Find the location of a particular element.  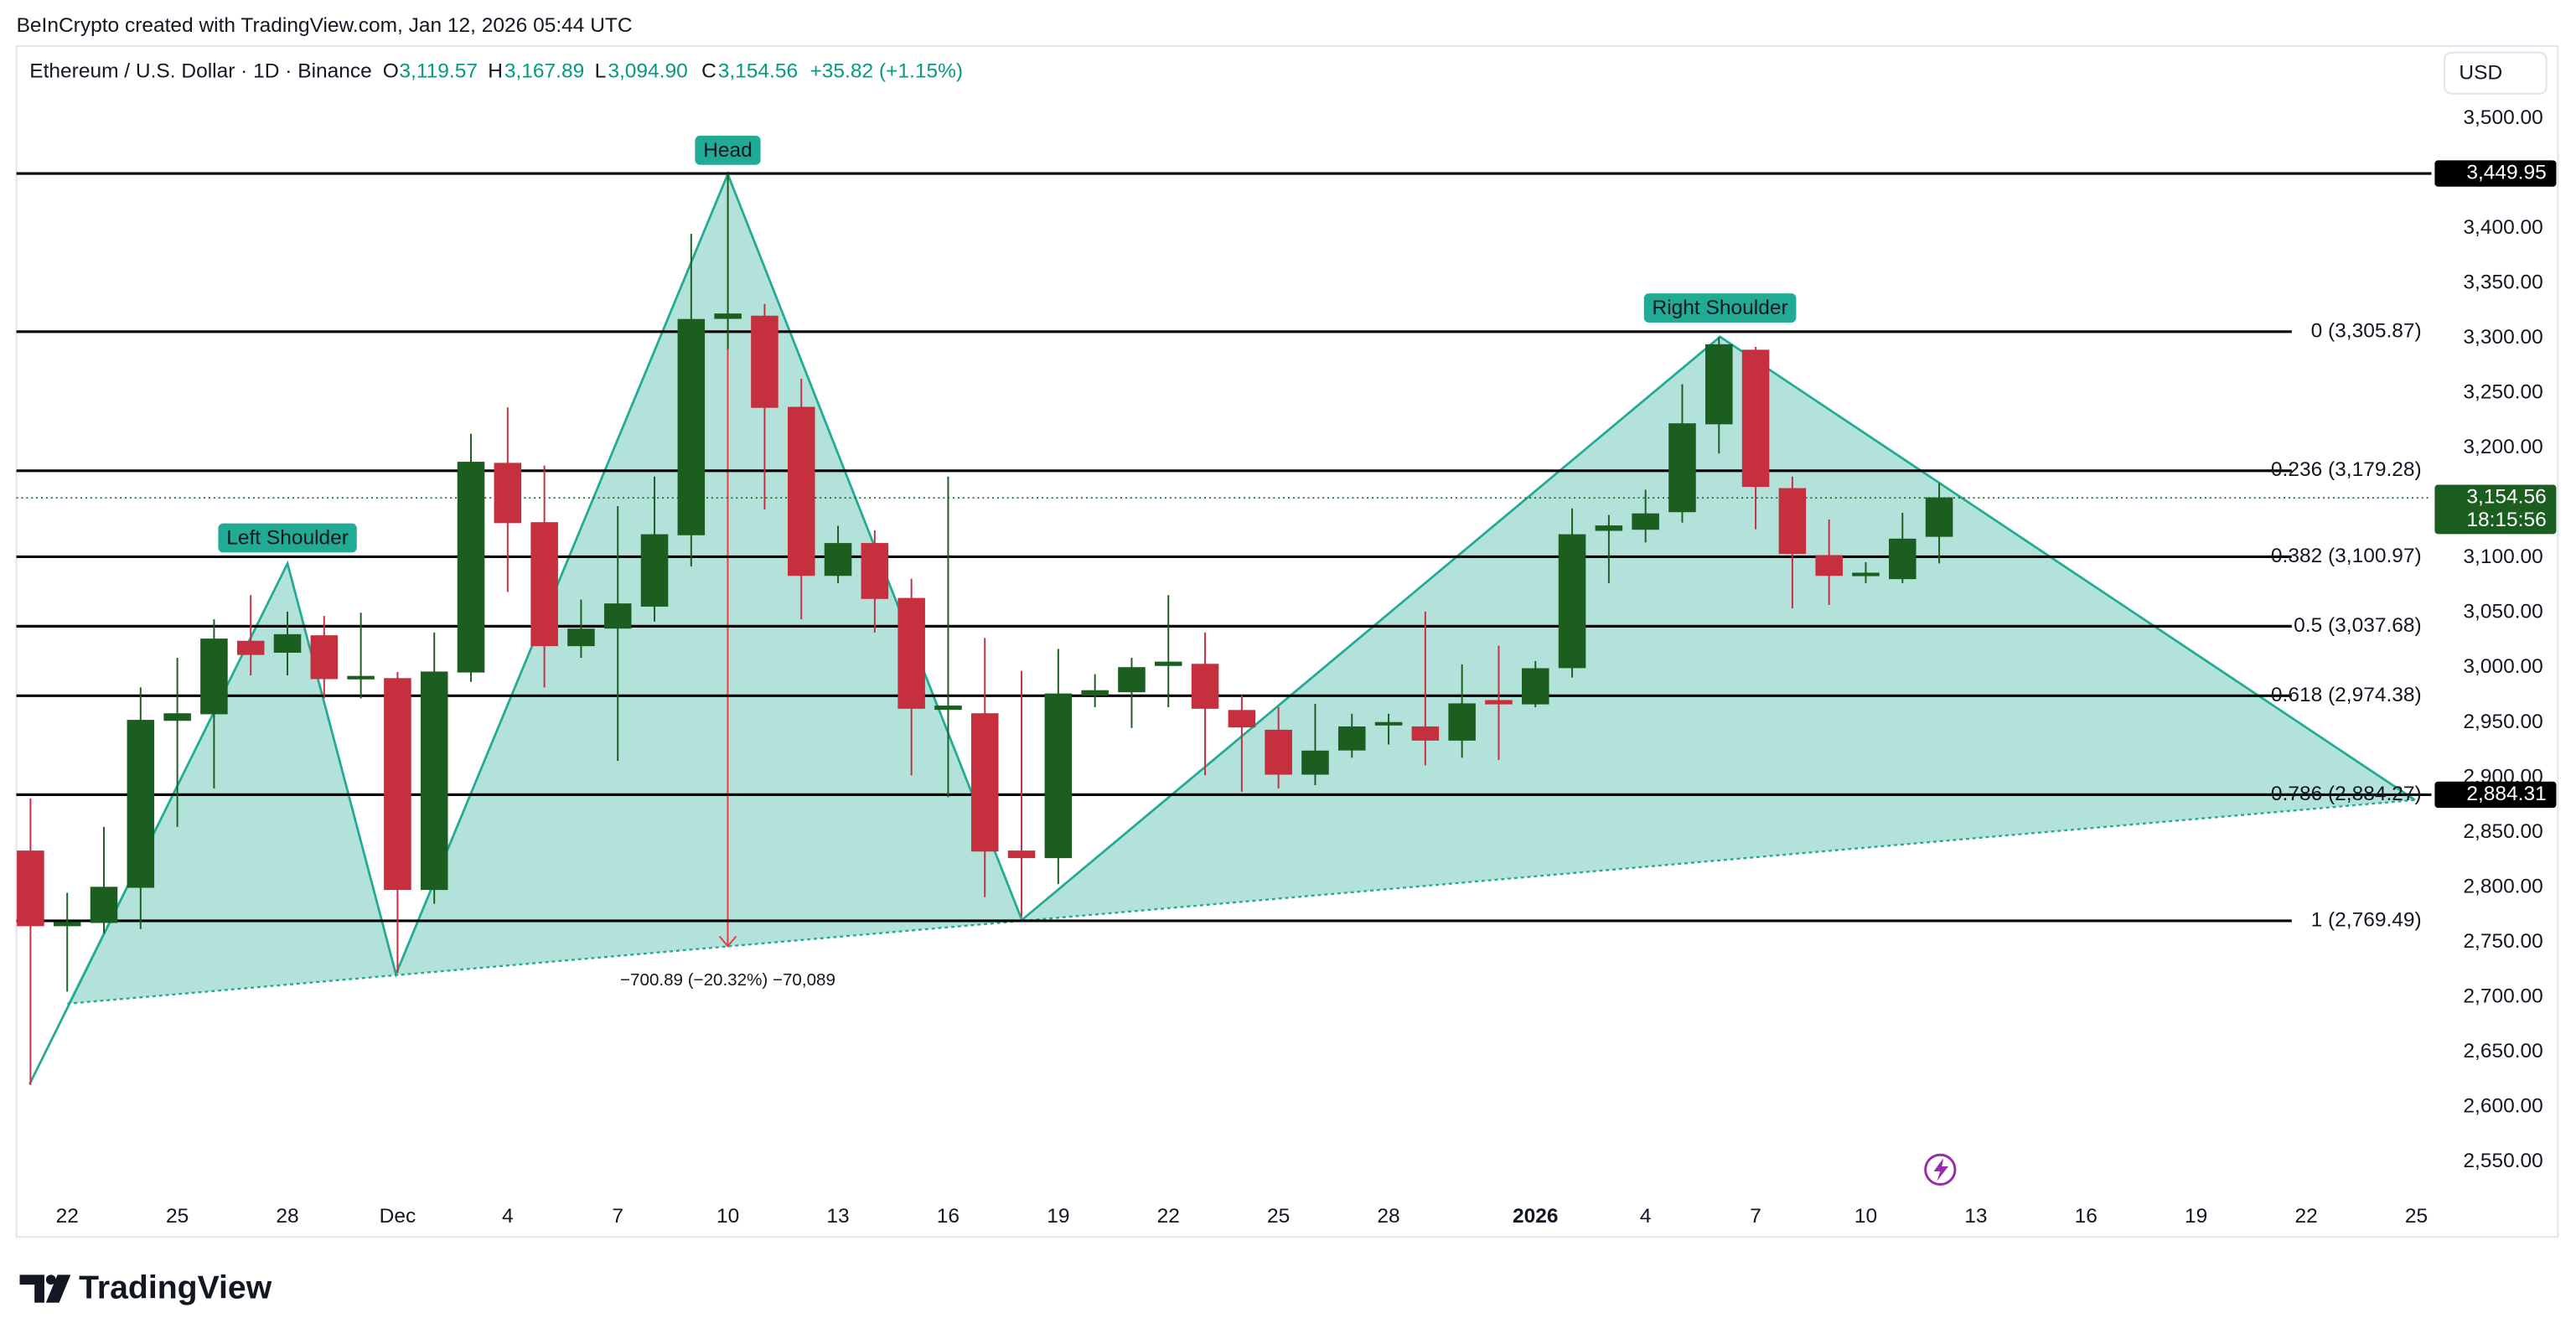

fib-label: 0 (3,305.87) is located at coordinates (2366, 330).